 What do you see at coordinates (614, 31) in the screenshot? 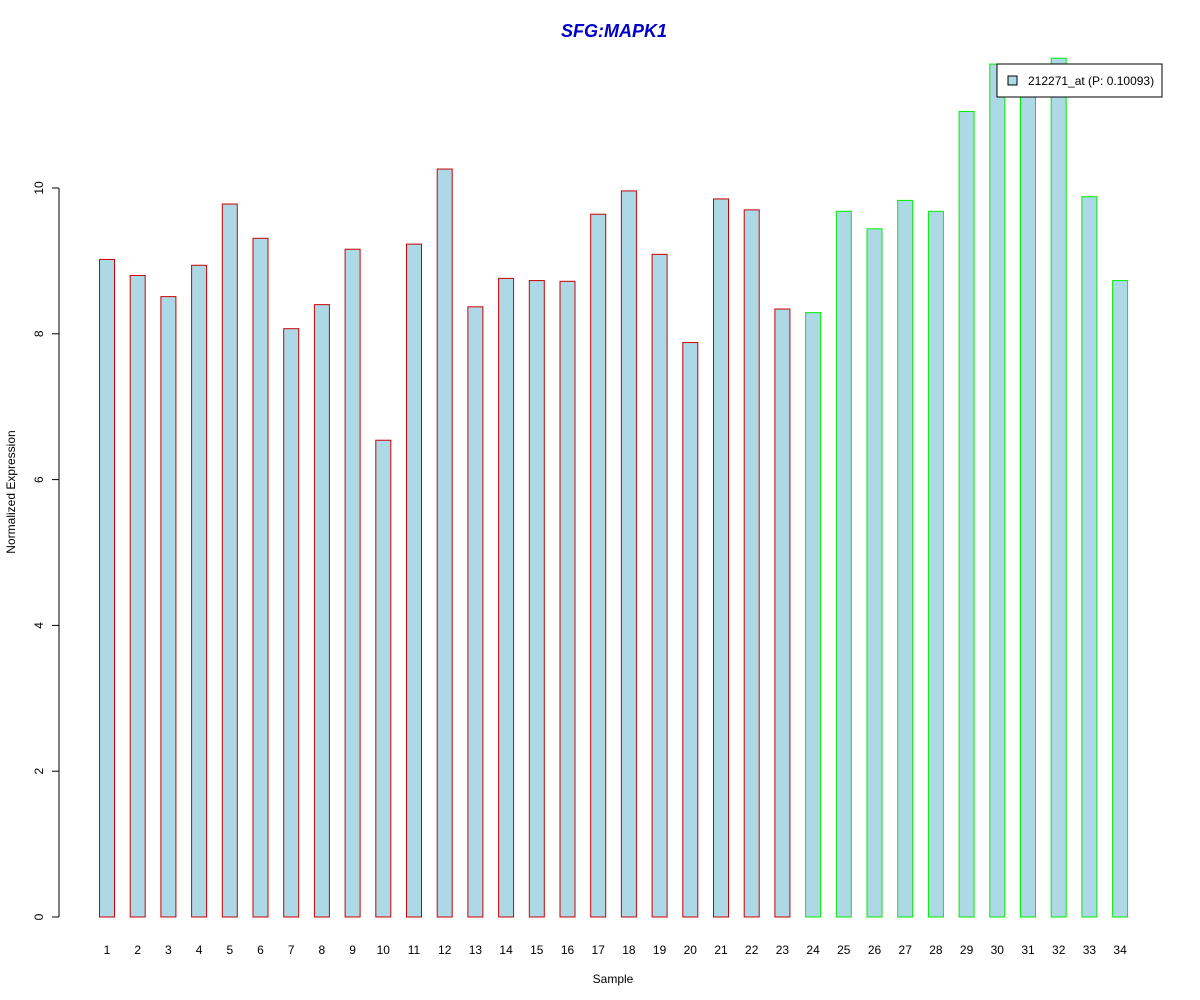
I see `chart-title: SFG:MAPK1` at bounding box center [614, 31].